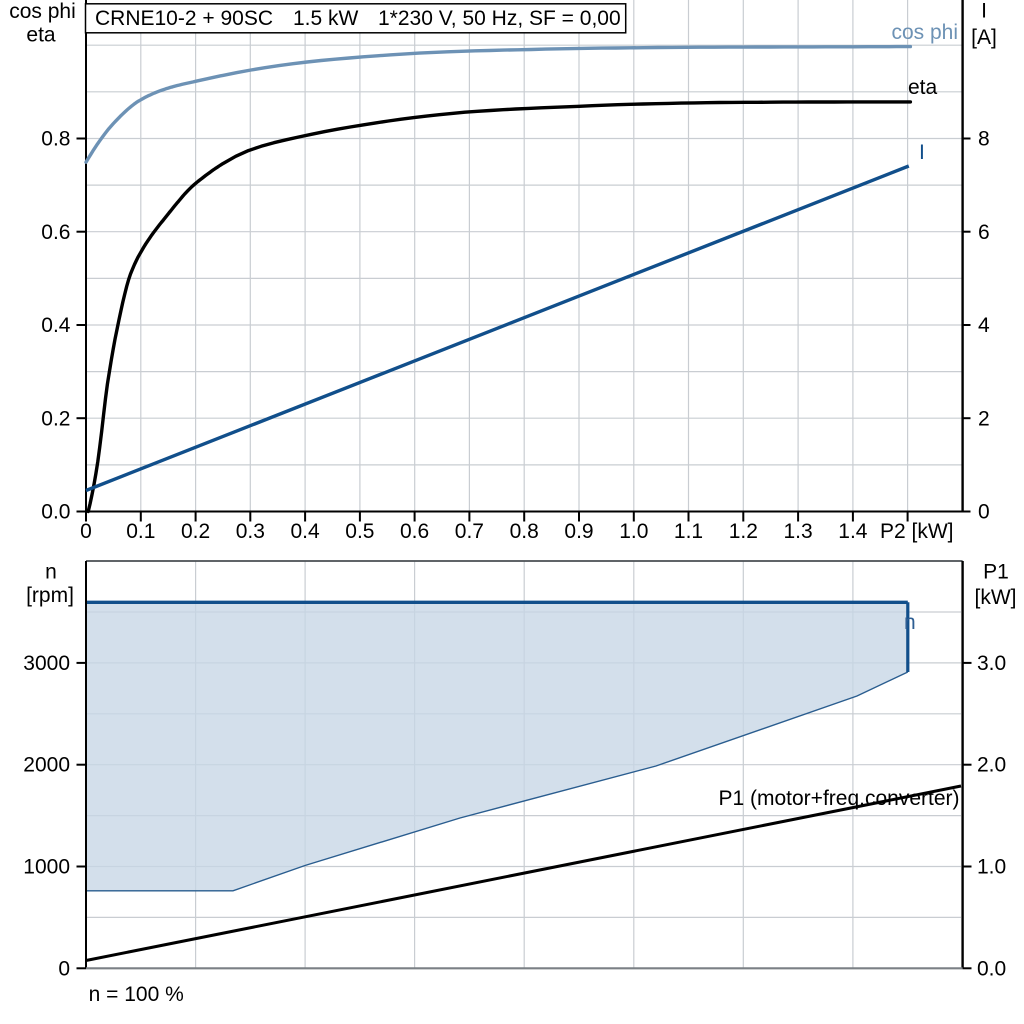 The height and width of the screenshot is (1024, 1024). Describe the element at coordinates (984, 232) in the screenshot. I see `svg-text: 6` at that location.